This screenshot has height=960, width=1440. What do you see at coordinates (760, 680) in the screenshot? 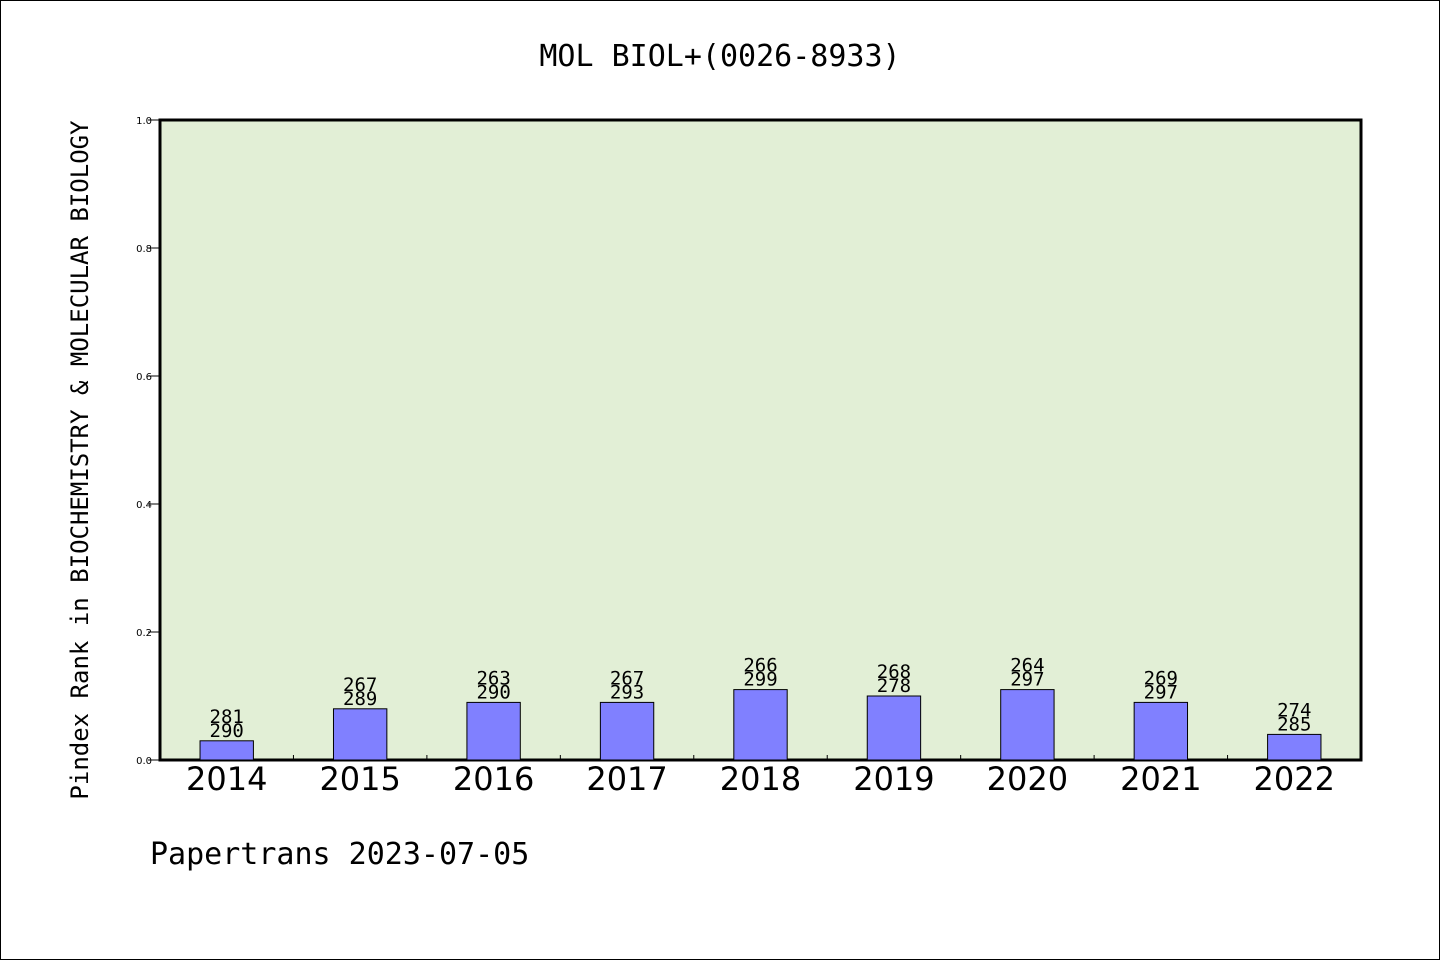
I see `bar-total-label: 299` at bounding box center [760, 680].